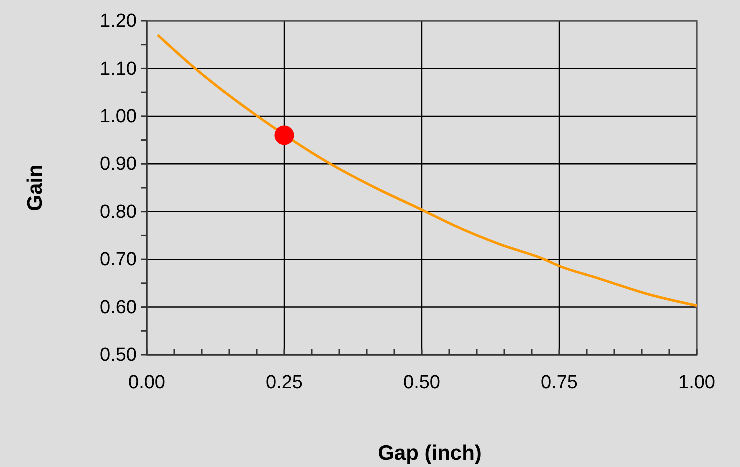  What do you see at coordinates (697, 383) in the screenshot?
I see `x-tick-label: 1.00` at bounding box center [697, 383].